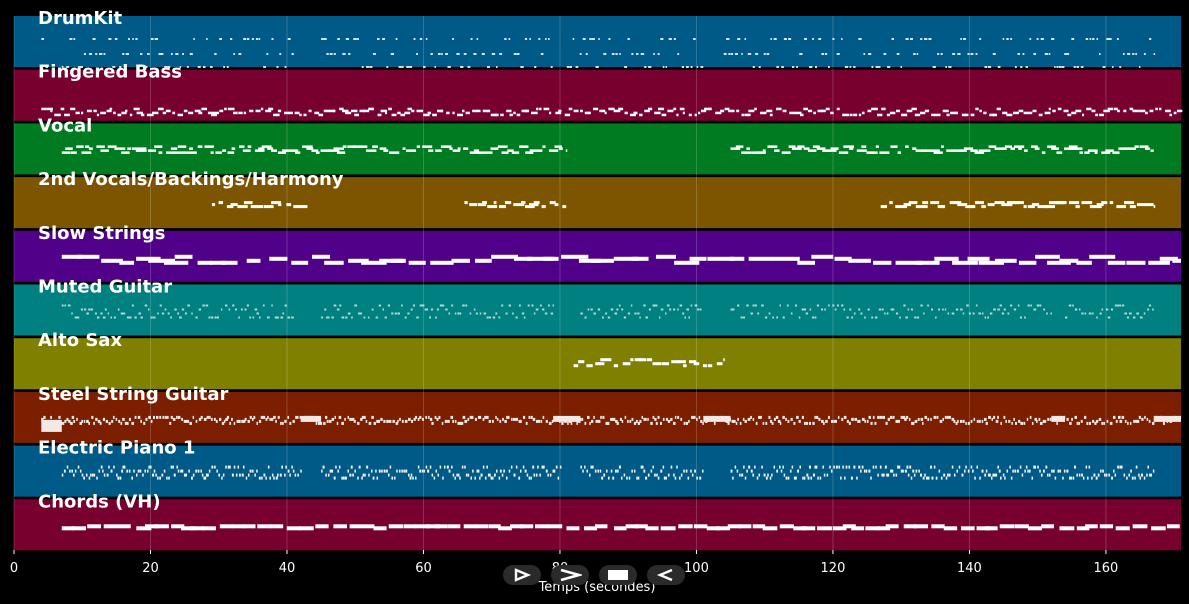  Describe the element at coordinates (570, 575) in the screenshot. I see `fast-forward-button` at that location.